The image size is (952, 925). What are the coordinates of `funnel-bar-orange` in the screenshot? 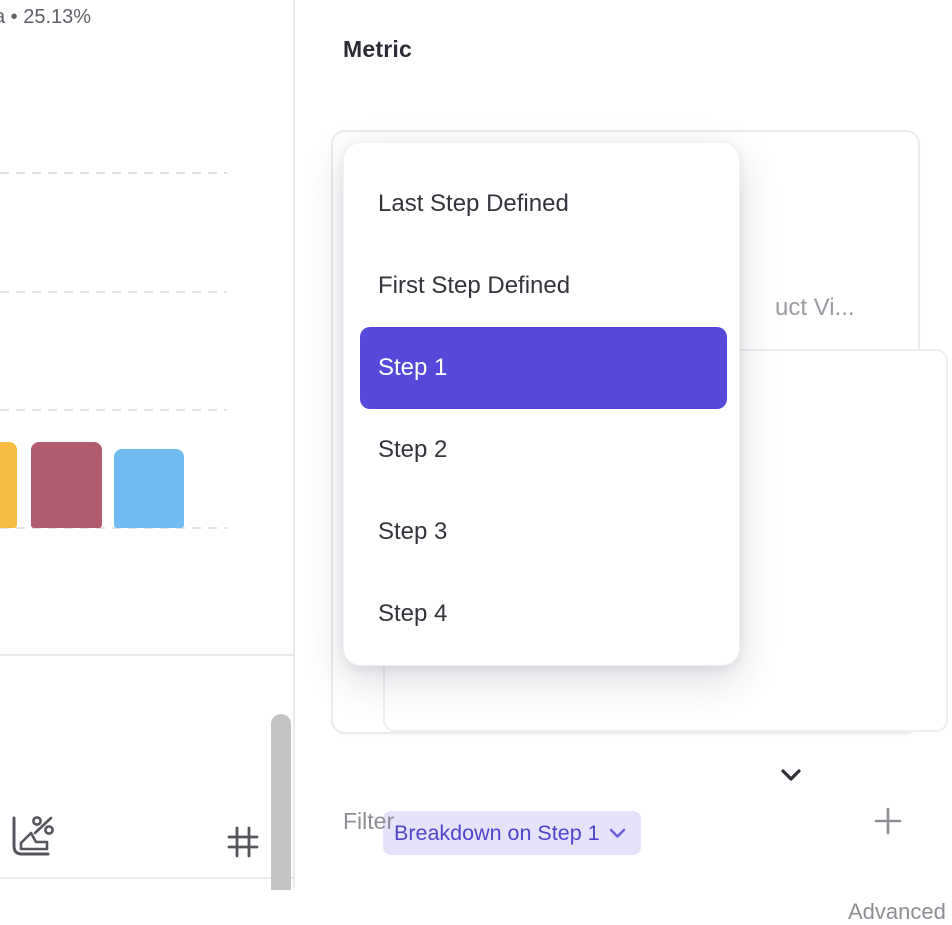 It's located at (8, 485).